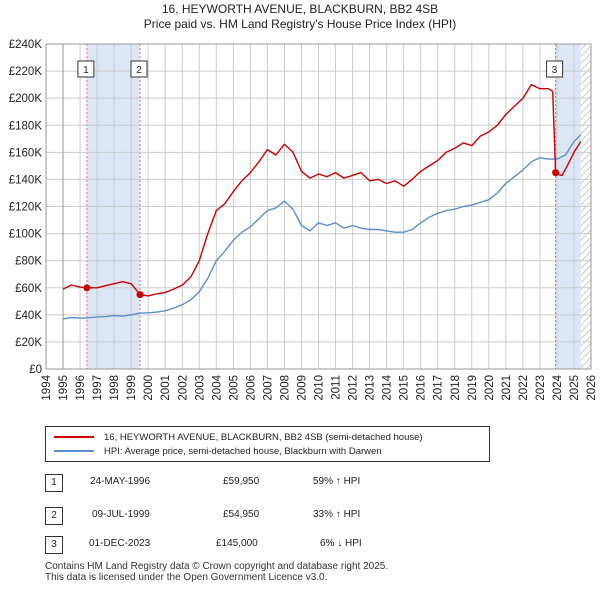  I want to click on transaction-date: 24-MAY-1996, so click(120, 481).